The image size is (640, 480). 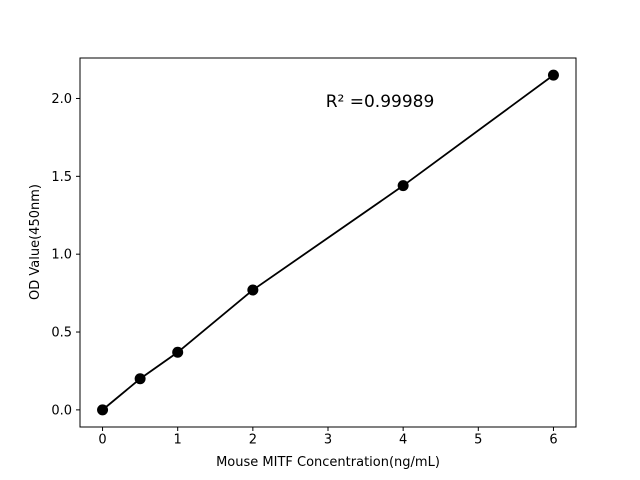 I want to click on y-axis-label: OD Value(450nm), so click(x=35, y=242).